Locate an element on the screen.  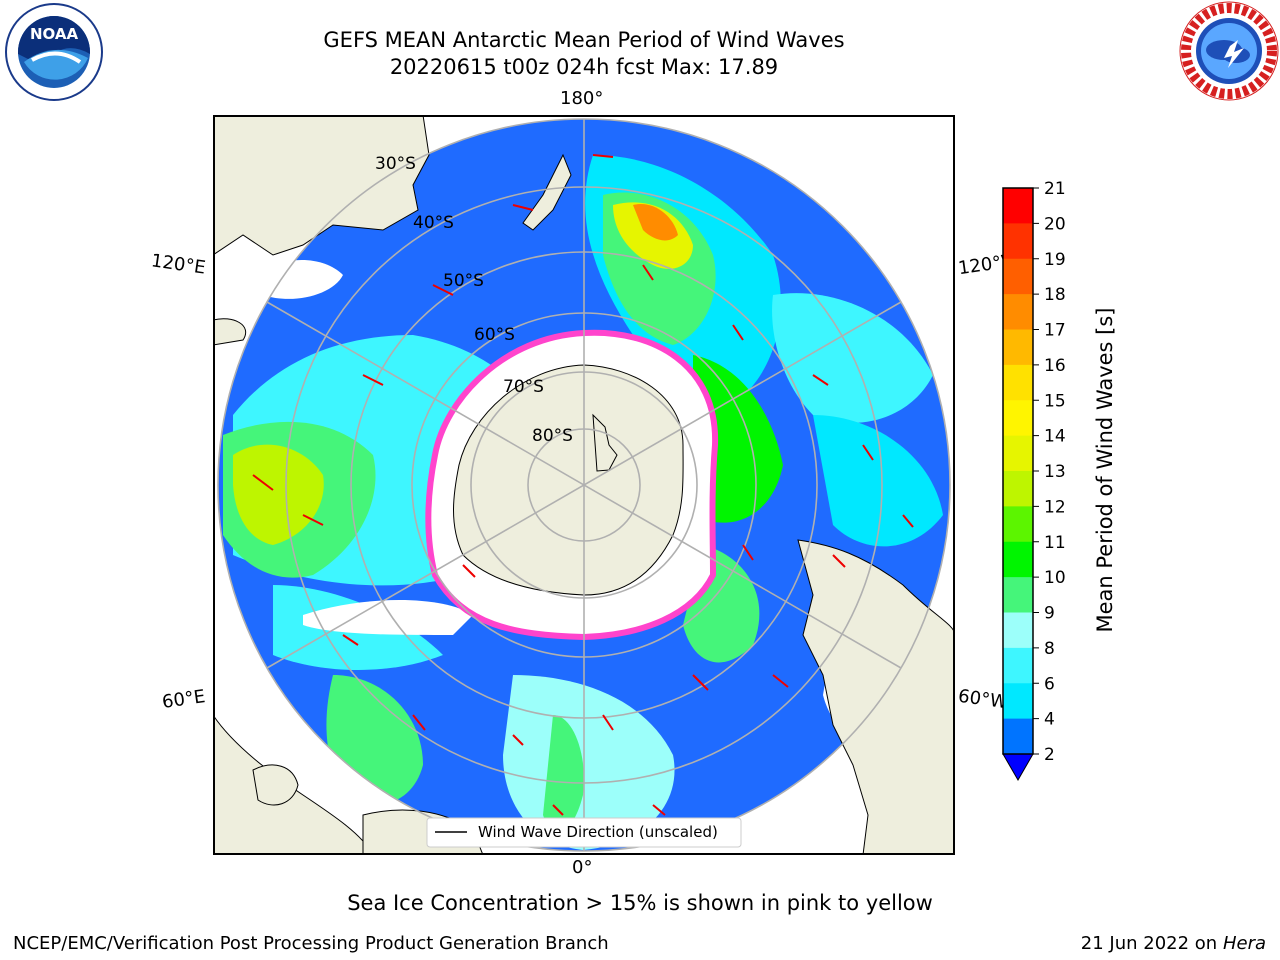
lon-label-180: 180° is located at coordinates (582, 98).